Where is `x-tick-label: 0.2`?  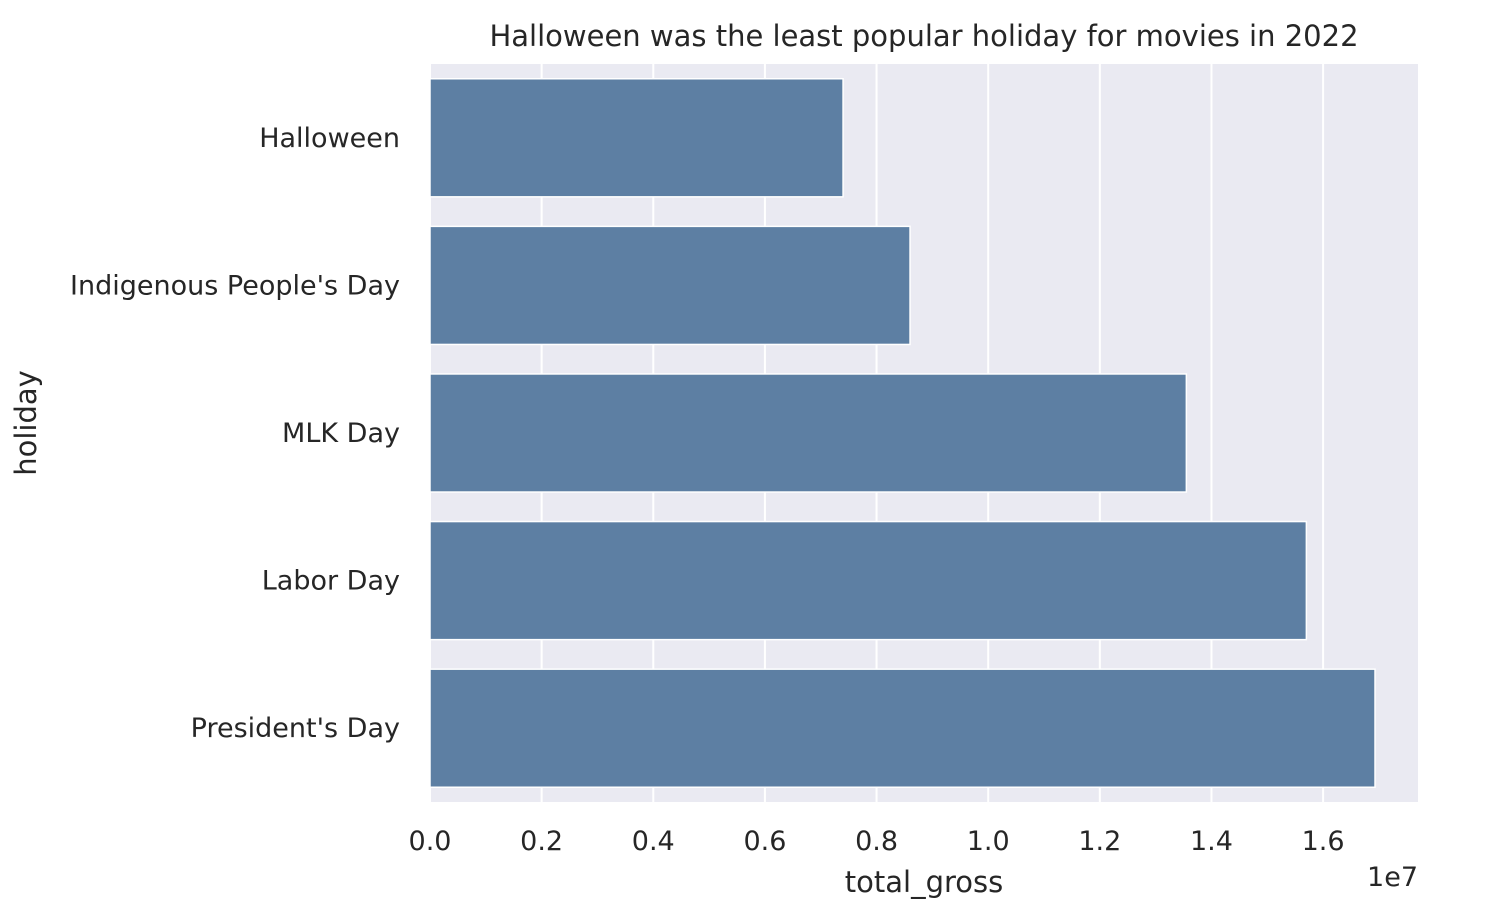 x-tick-label: 0.2 is located at coordinates (541, 841).